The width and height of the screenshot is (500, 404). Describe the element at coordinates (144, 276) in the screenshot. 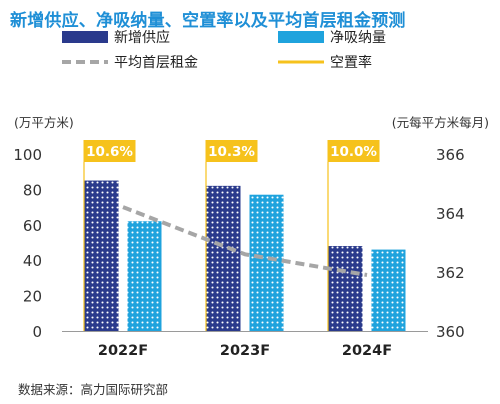

I see `bar-net-absorption-2022F` at that location.